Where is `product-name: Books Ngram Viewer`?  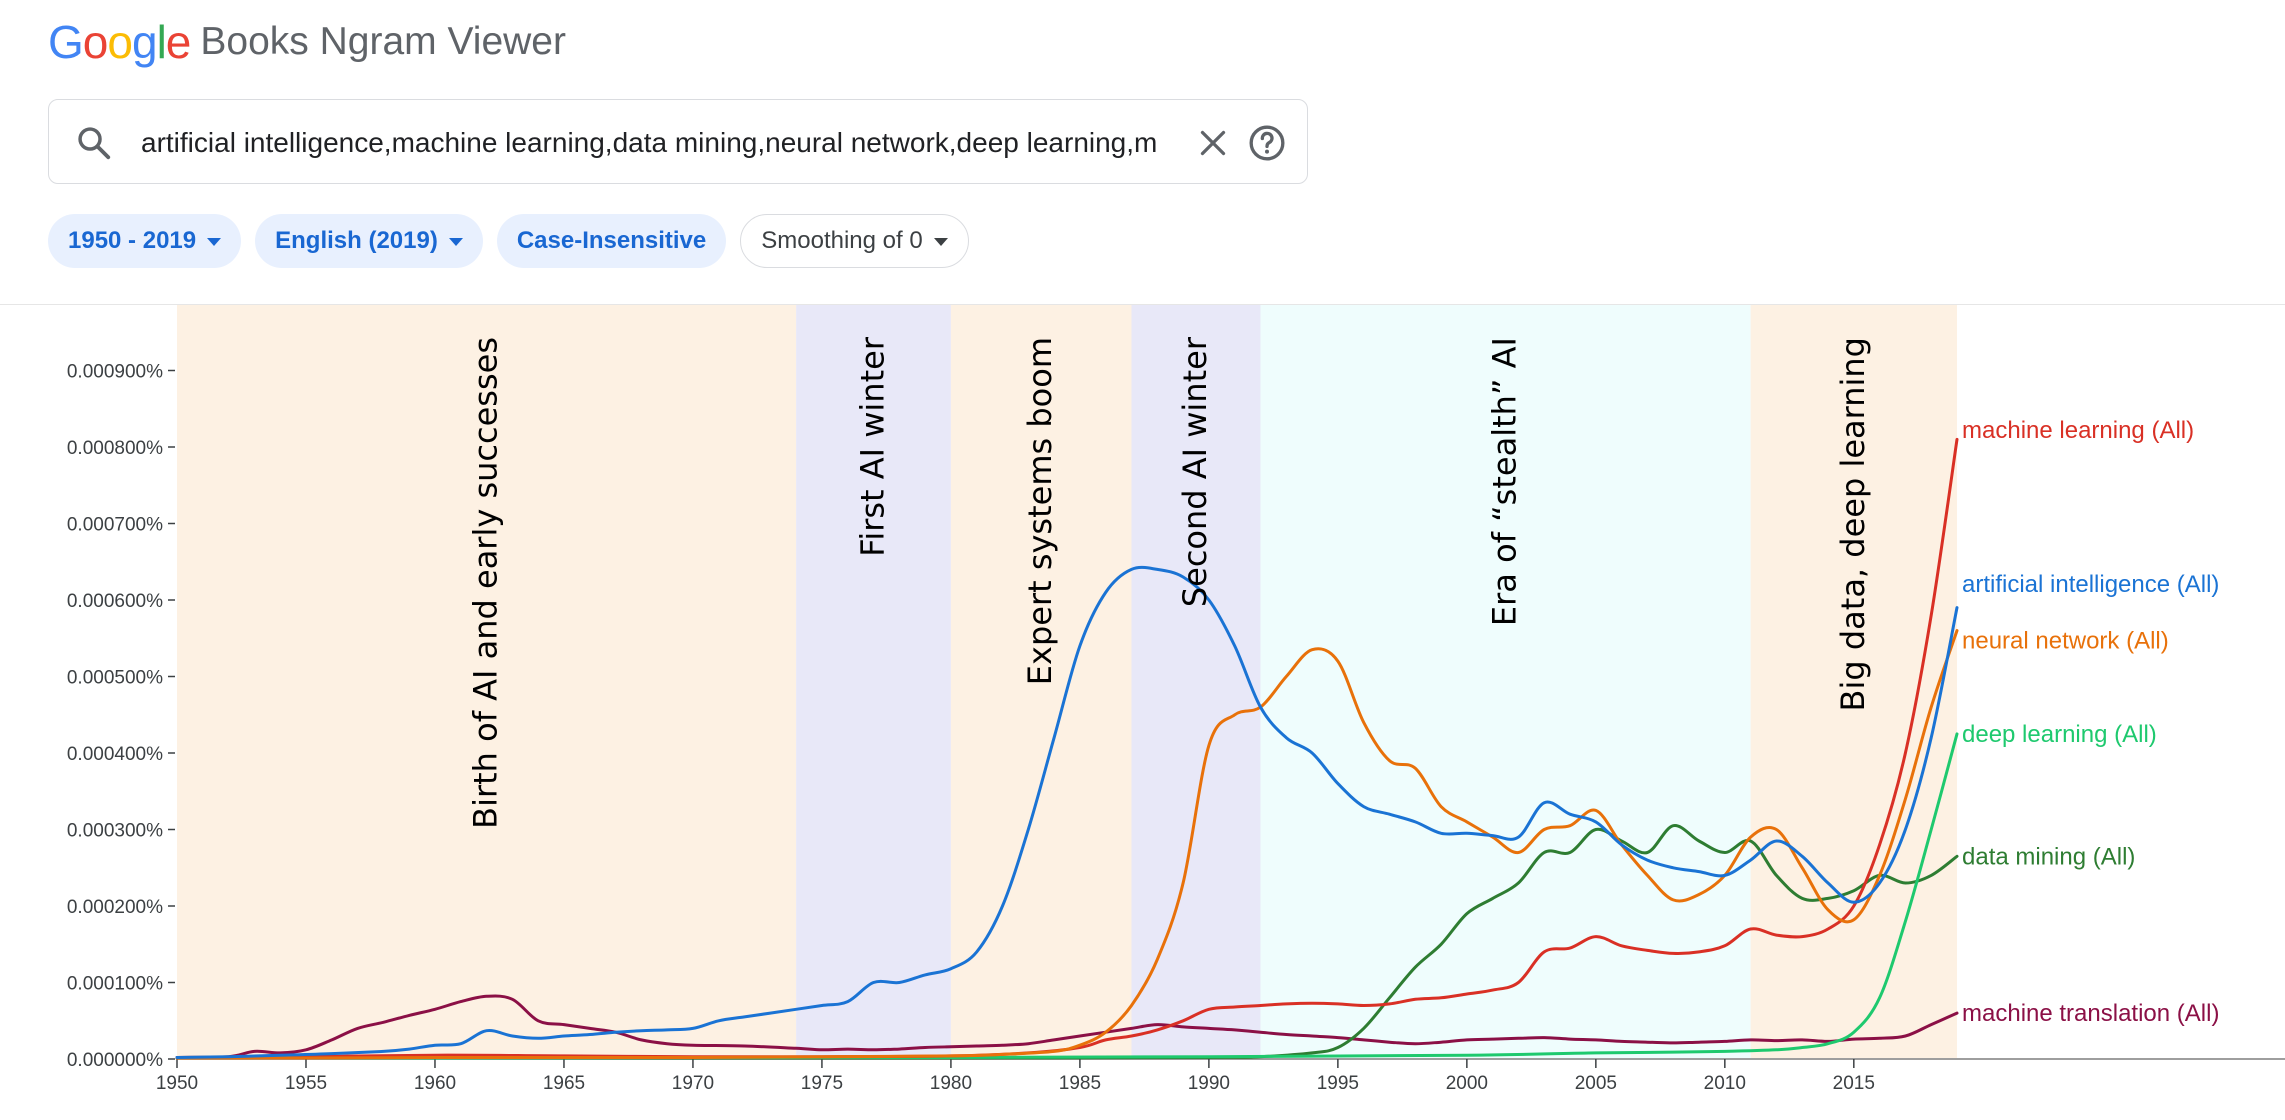
product-name: Books Ngram Viewer is located at coordinates (383, 41).